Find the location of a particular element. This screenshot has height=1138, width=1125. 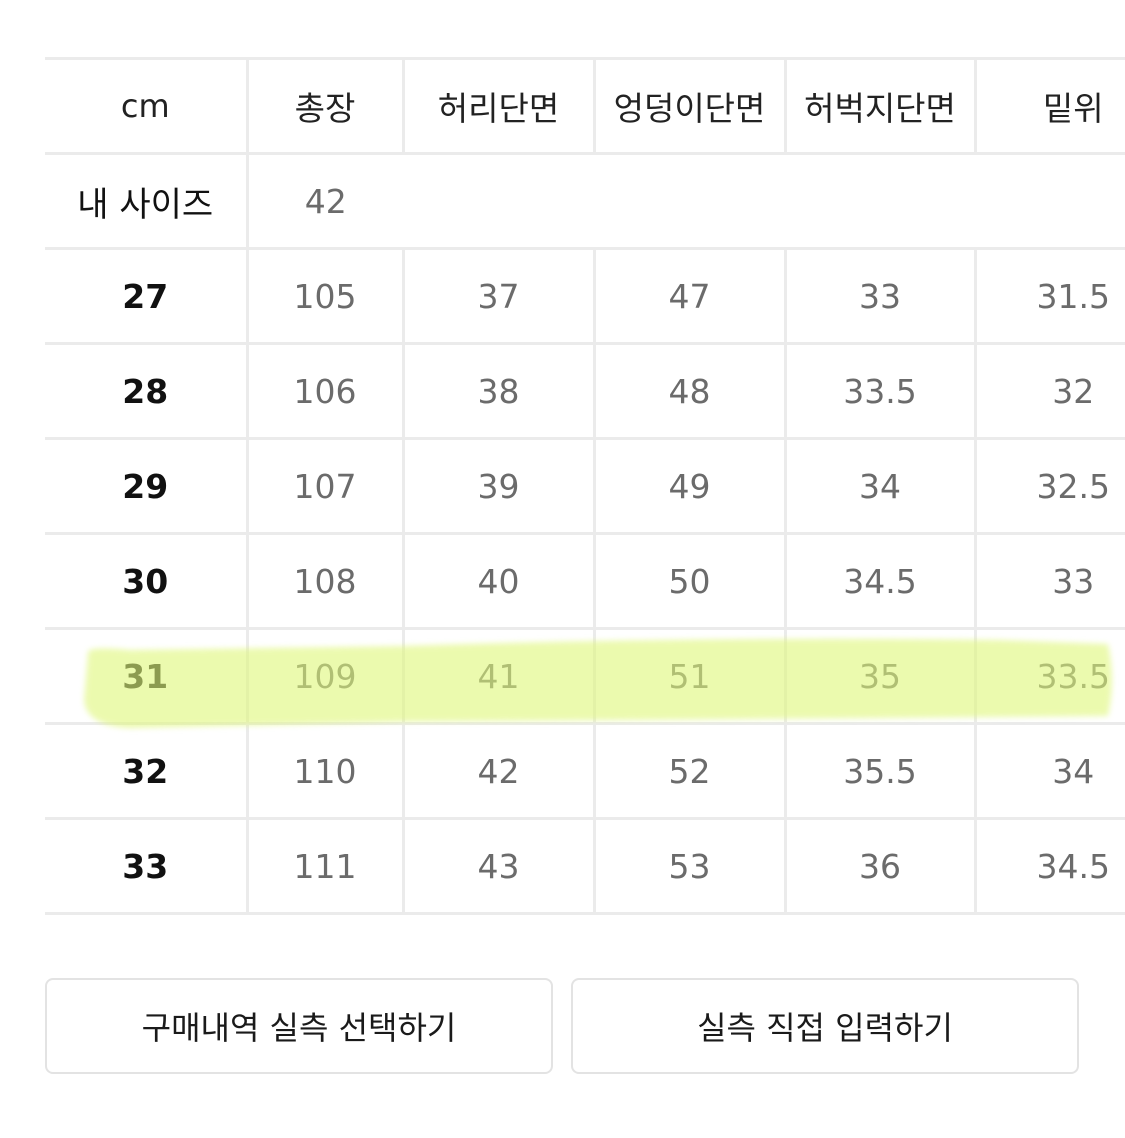

size-row: 27 105 37 47 33 31.5 is located at coordinates (585, 296).